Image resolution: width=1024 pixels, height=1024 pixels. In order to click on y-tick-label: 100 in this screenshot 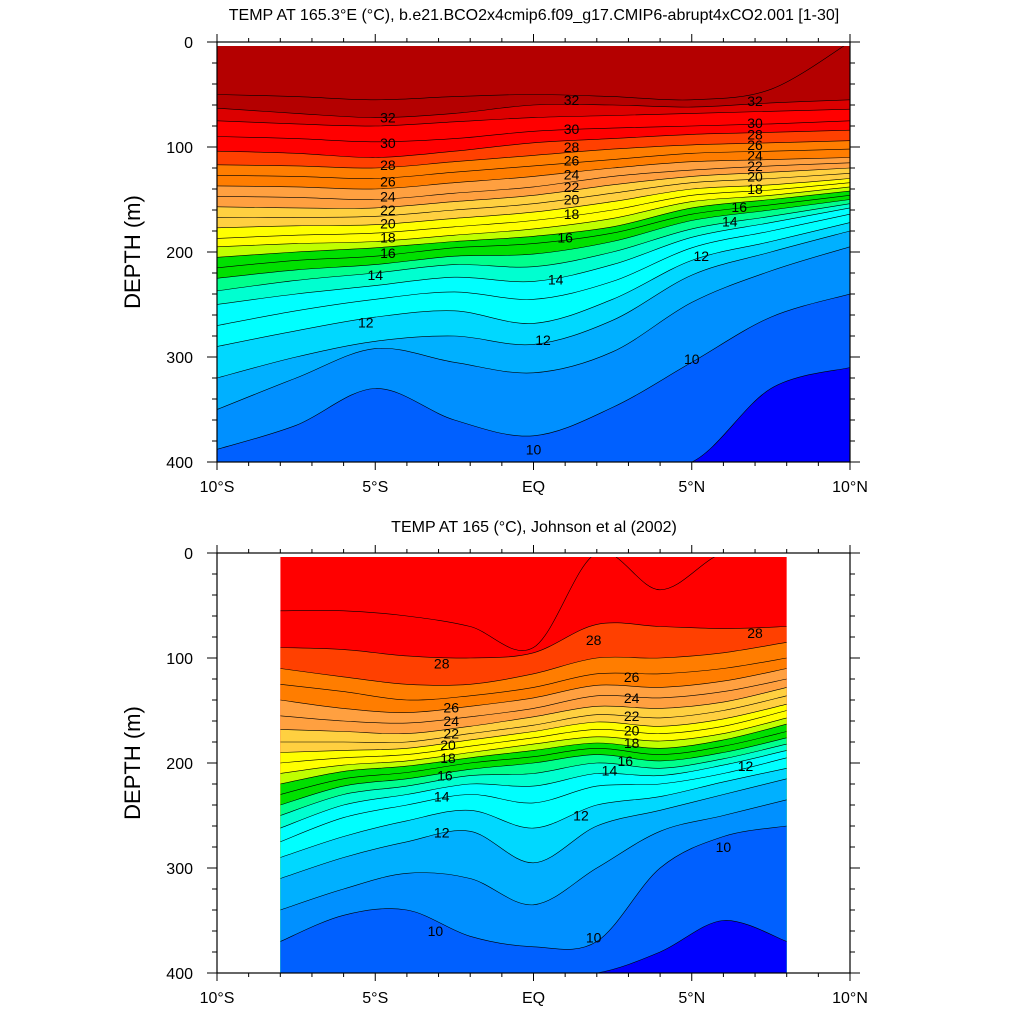, I will do `click(179, 148)`.